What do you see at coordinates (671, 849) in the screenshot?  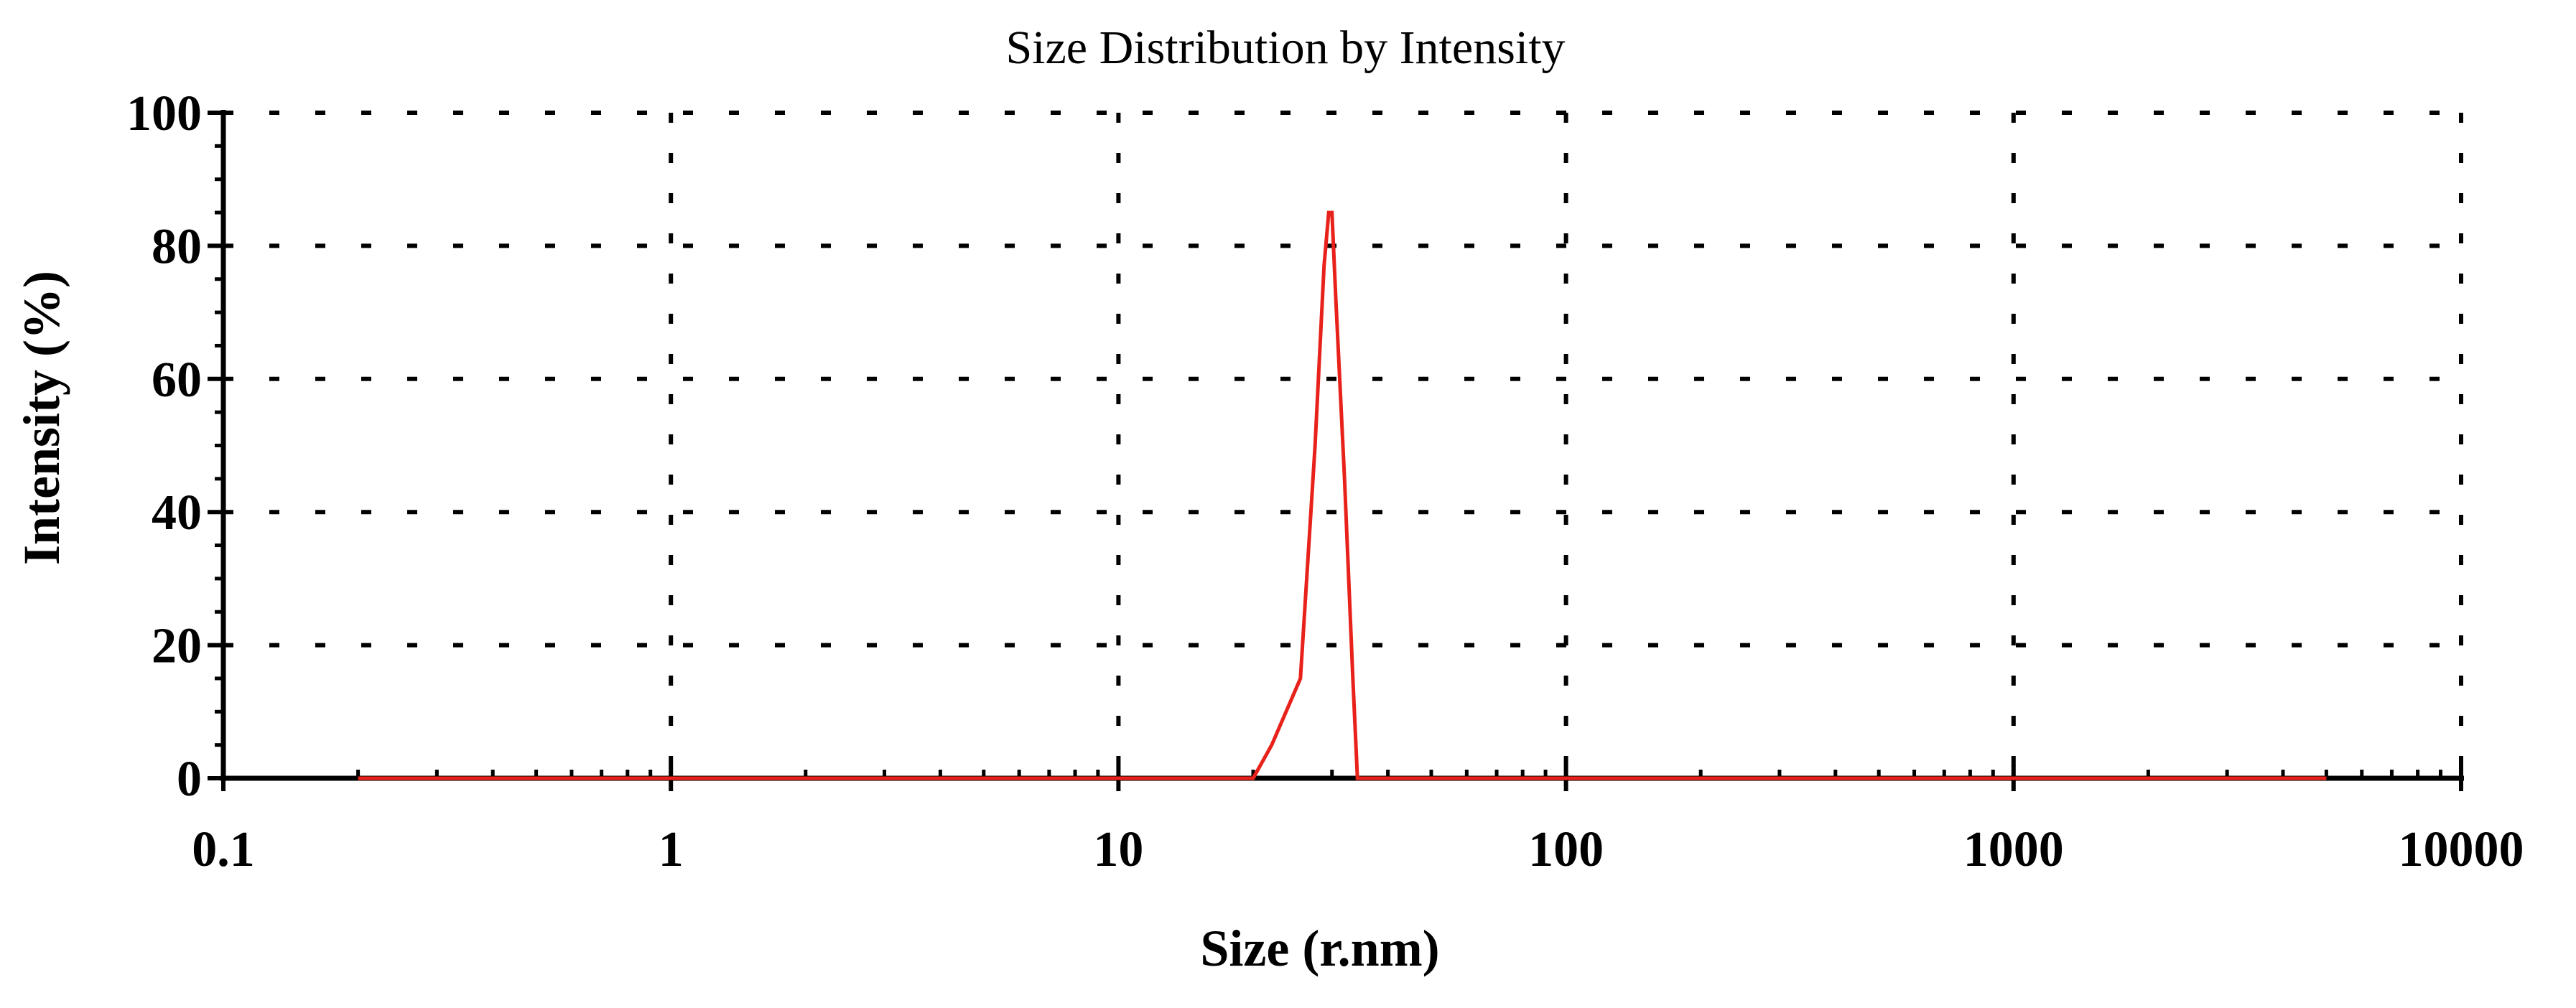 I see `x-tick-label: 1` at bounding box center [671, 849].